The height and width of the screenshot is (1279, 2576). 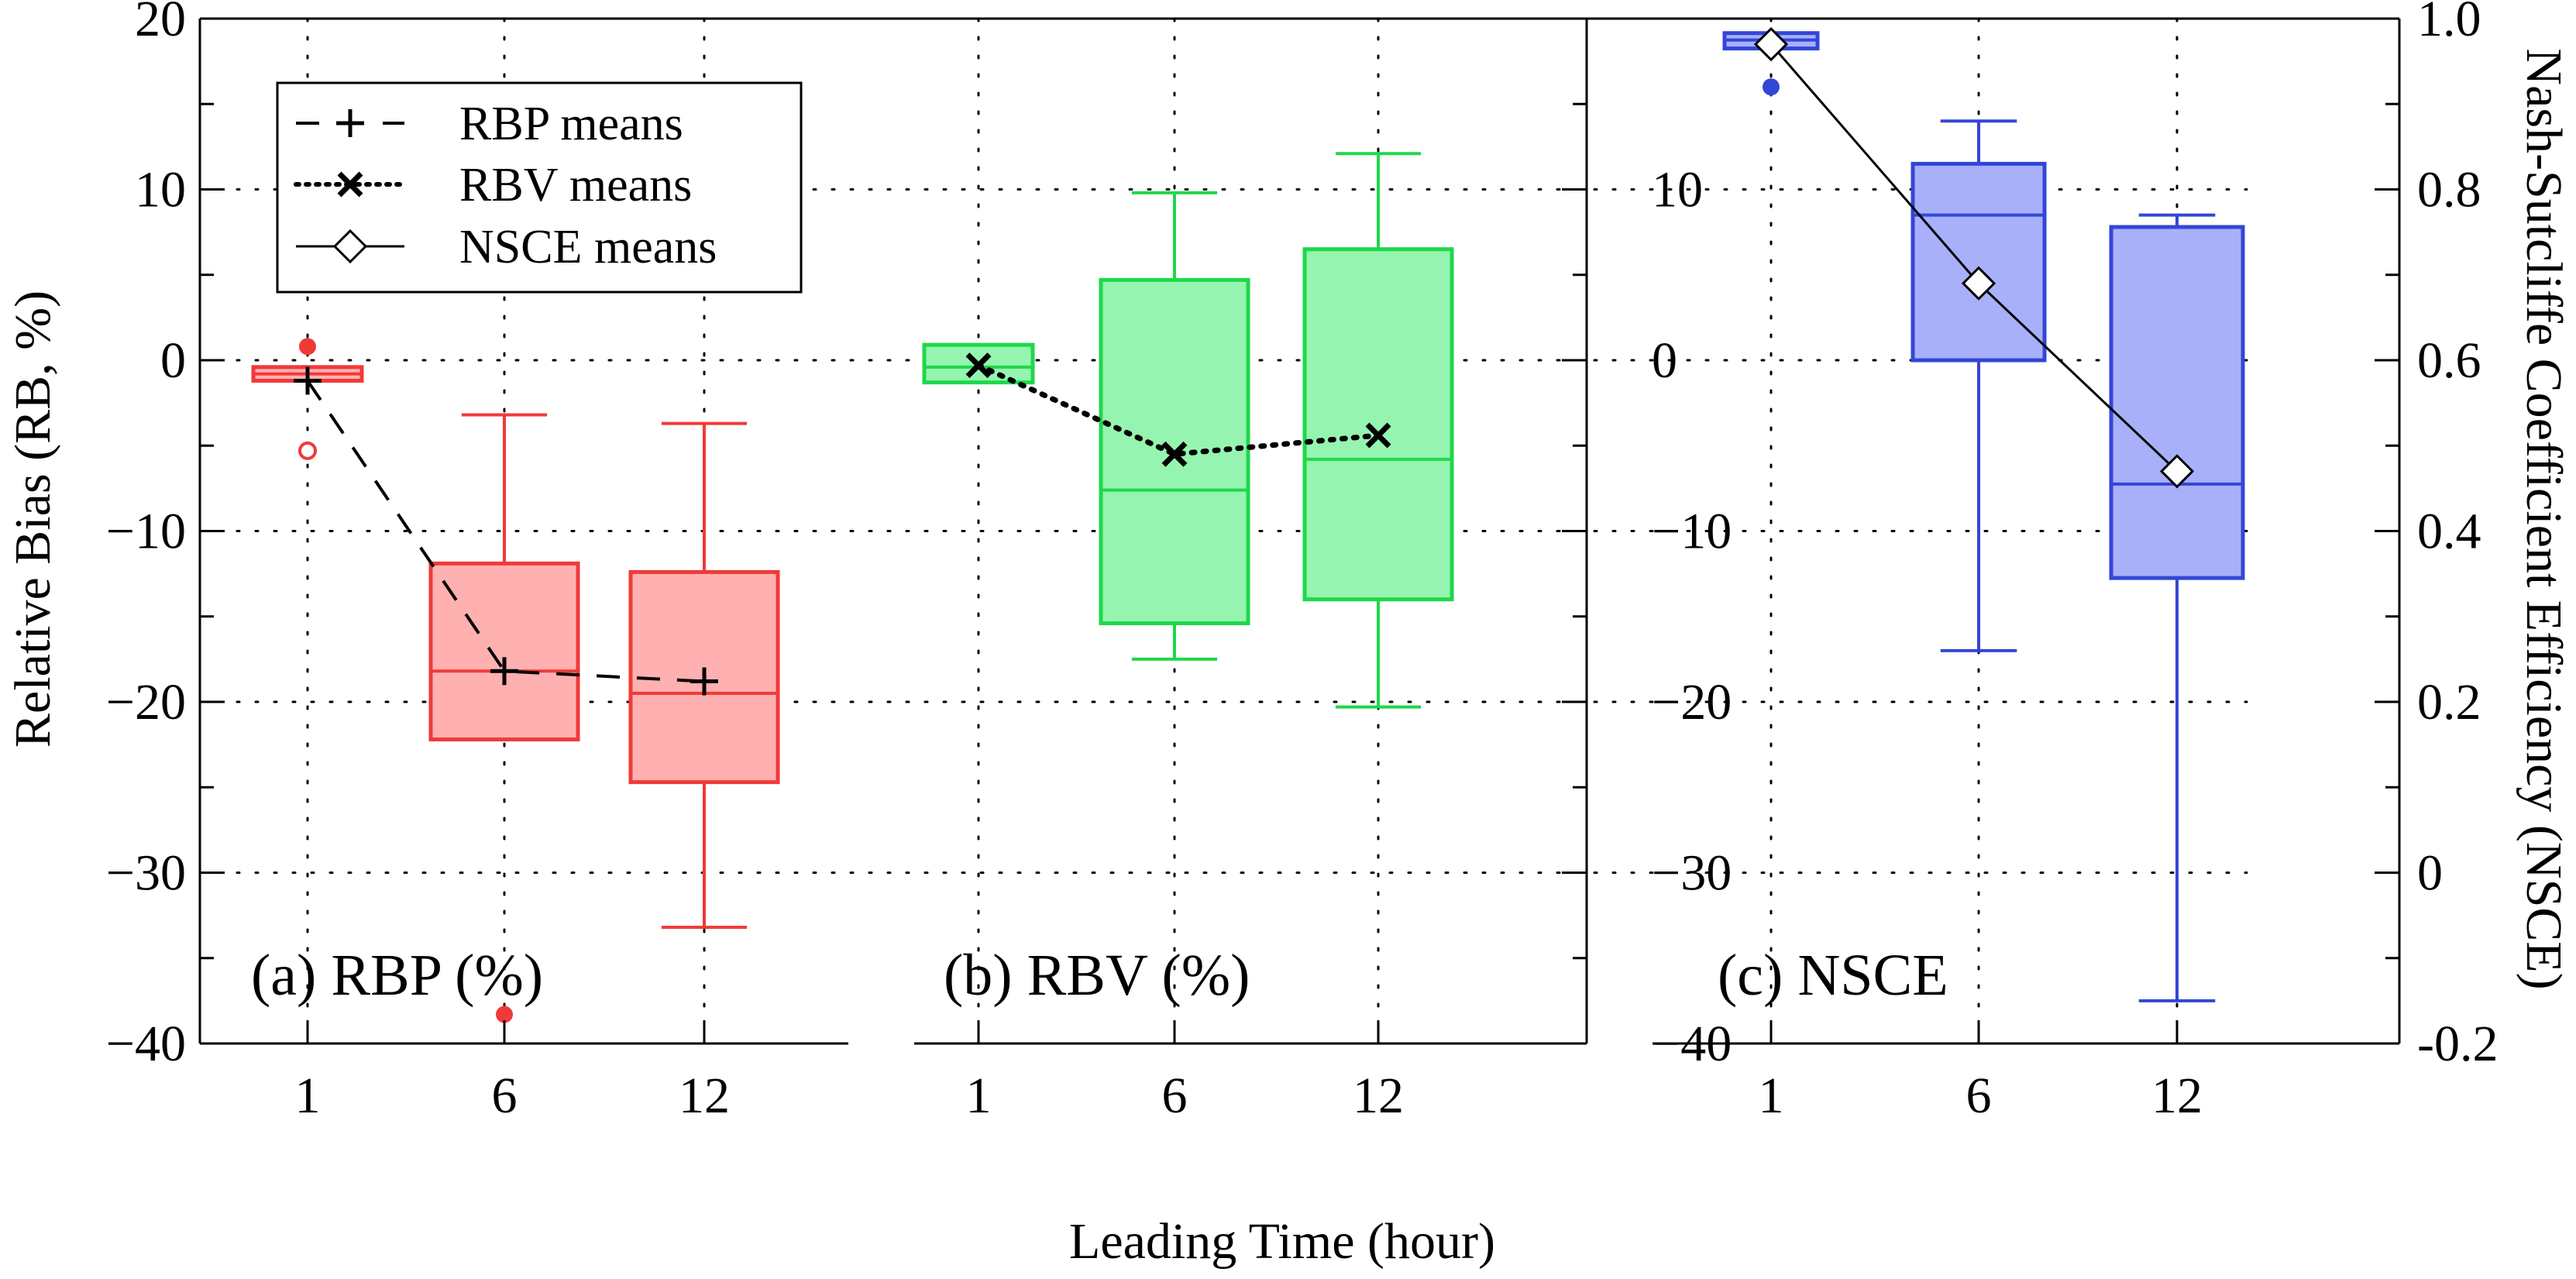 I want to click on legend-diamond-marker, so click(x=350, y=247).